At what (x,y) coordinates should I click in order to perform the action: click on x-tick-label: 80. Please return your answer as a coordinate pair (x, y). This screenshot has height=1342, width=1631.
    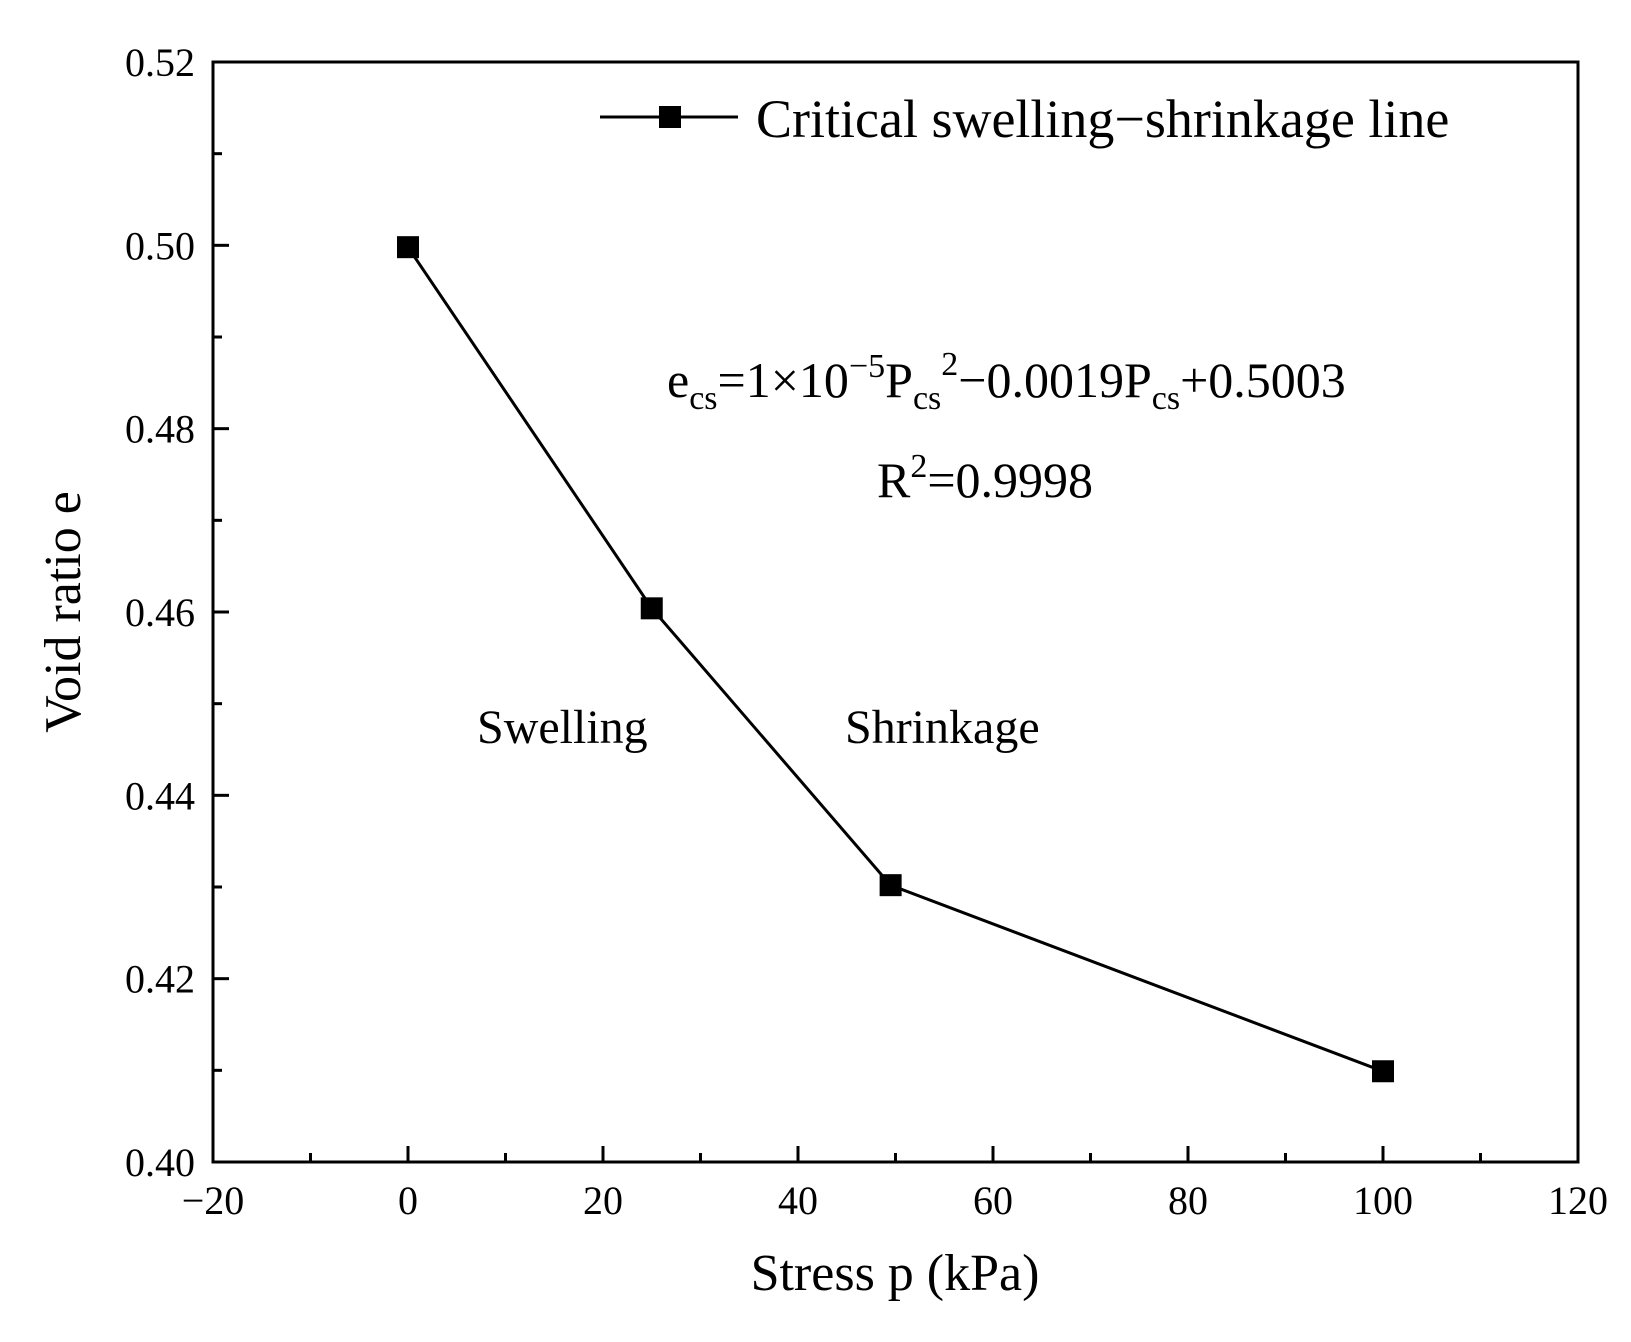
    Looking at the image, I should click on (1188, 1200).